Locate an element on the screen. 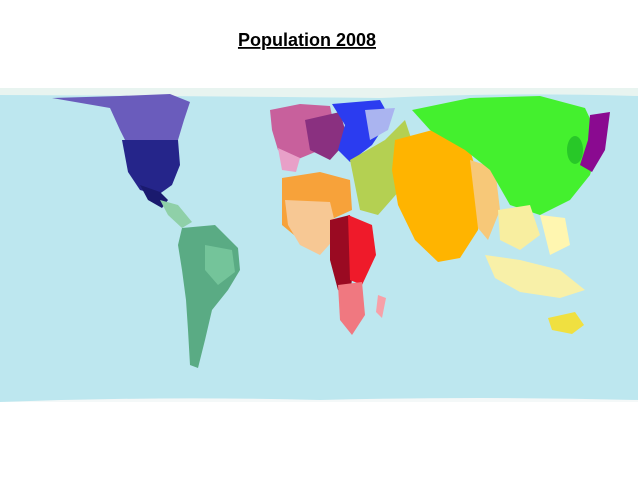  central-europe is located at coordinates (326, 136).